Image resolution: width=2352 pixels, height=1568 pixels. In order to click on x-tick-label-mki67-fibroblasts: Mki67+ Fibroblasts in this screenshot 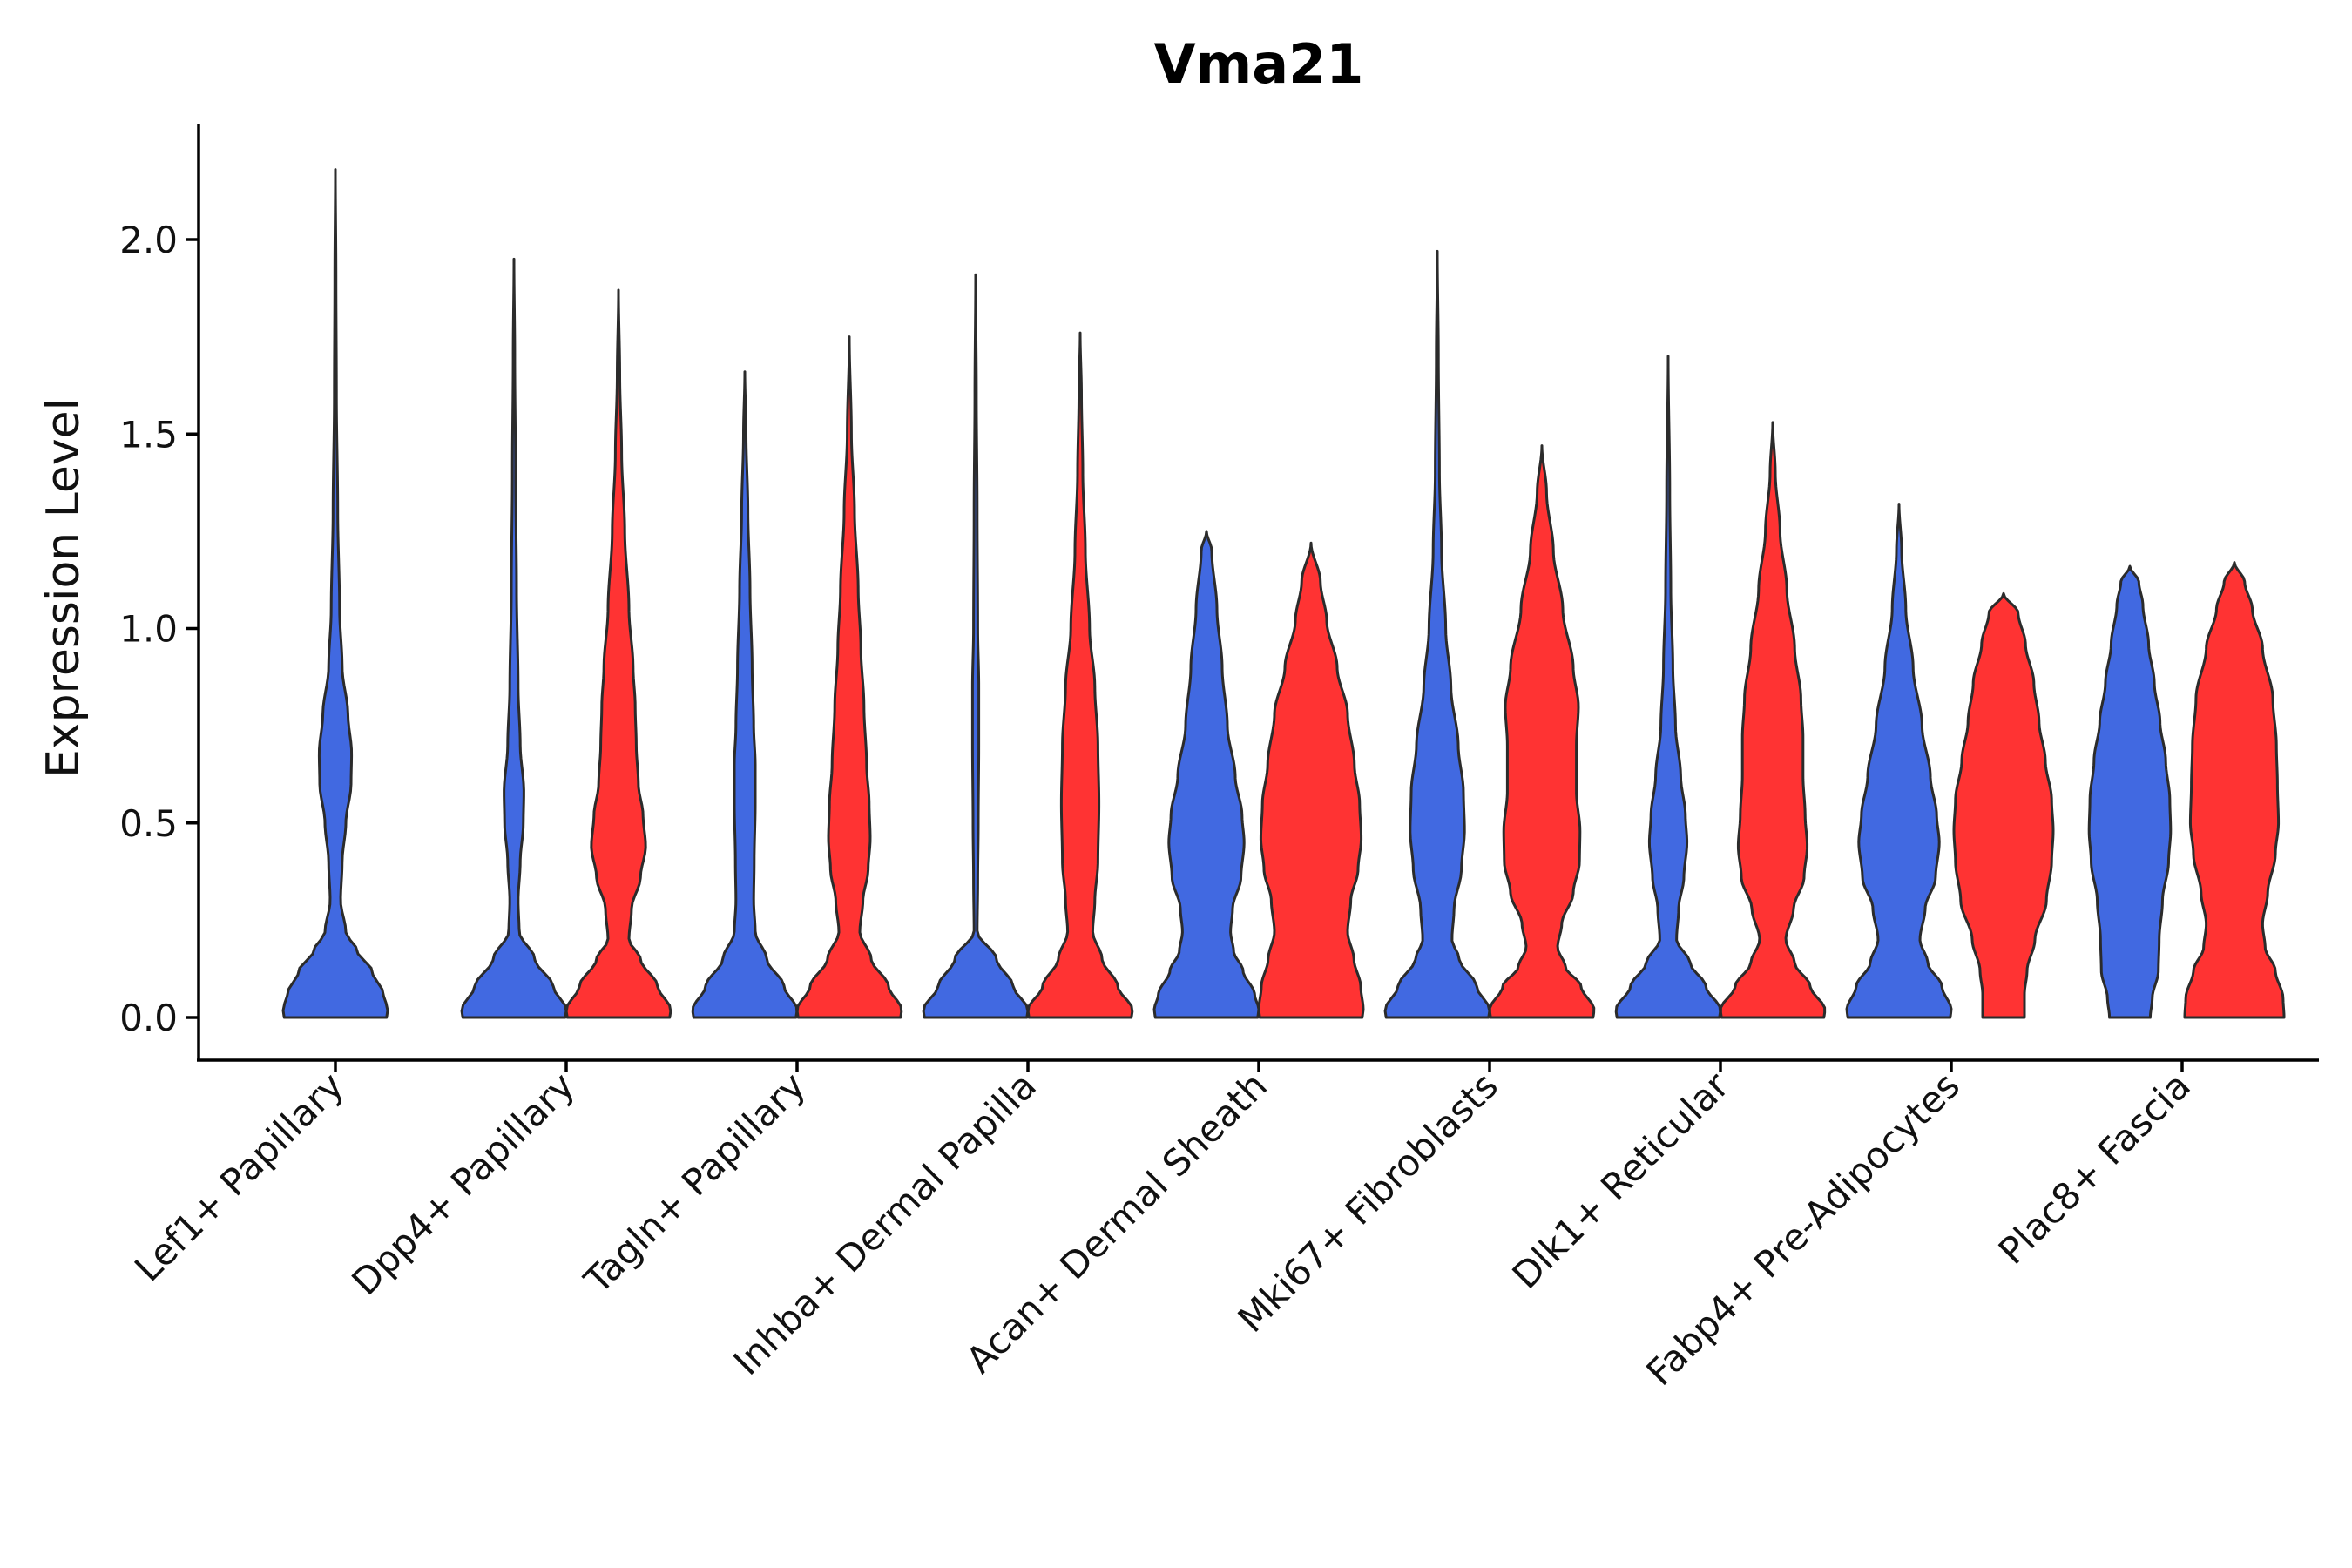, I will do `click(1368, 1202)`.